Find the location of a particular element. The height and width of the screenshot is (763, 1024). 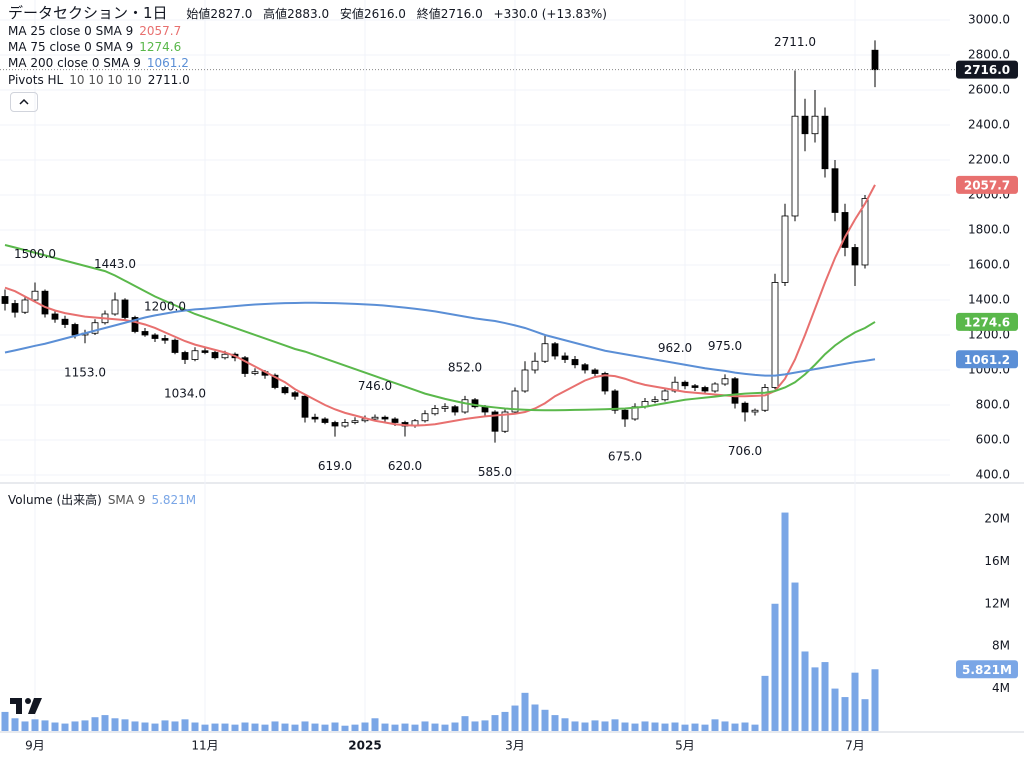

legend-name: Pivots HL is located at coordinates (36, 80).